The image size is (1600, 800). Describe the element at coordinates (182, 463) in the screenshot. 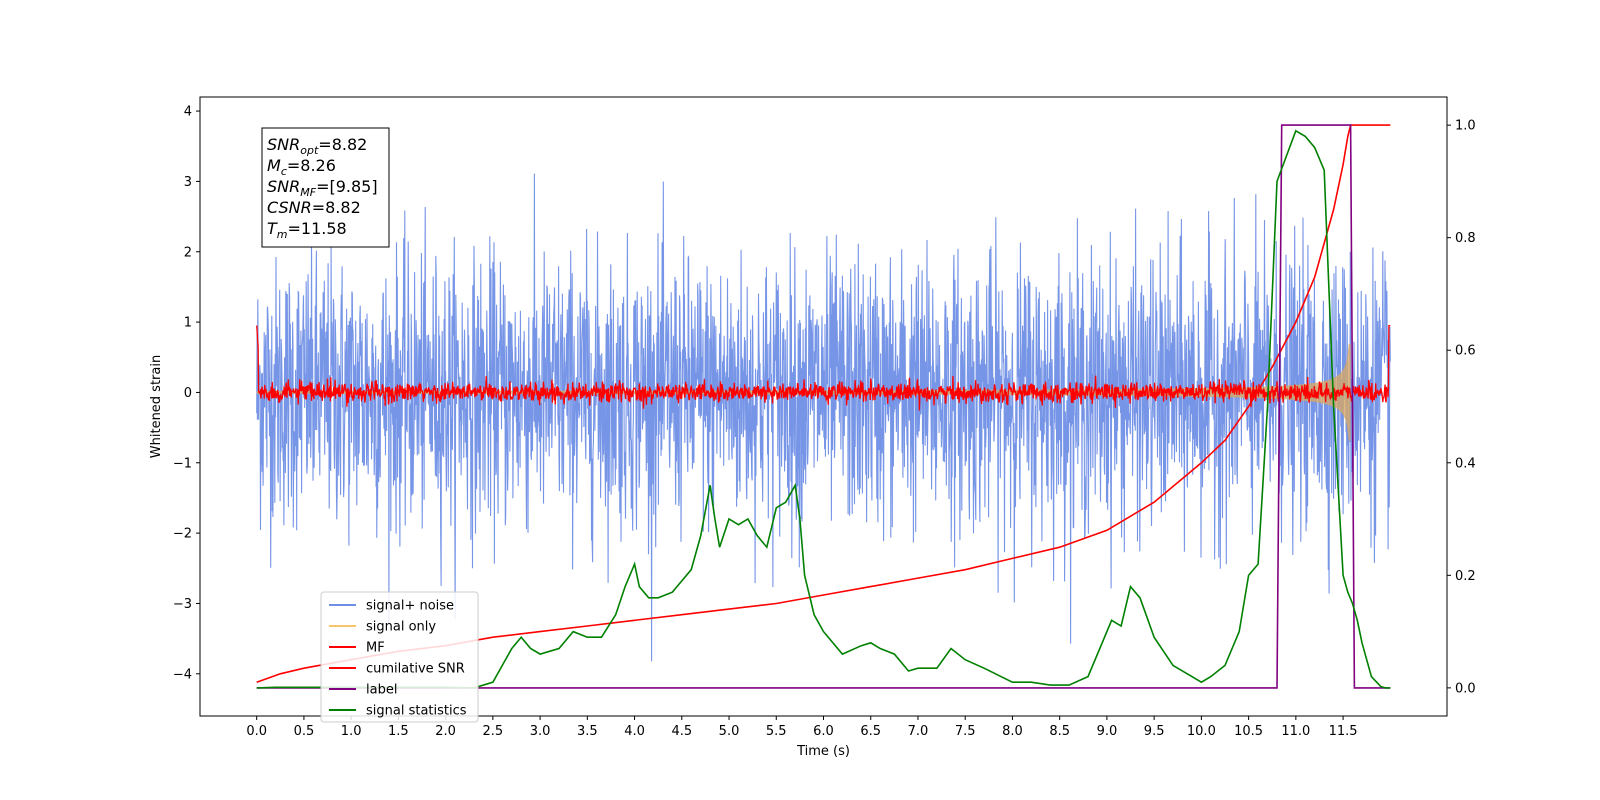

I see `y-tick-label: −1` at that location.